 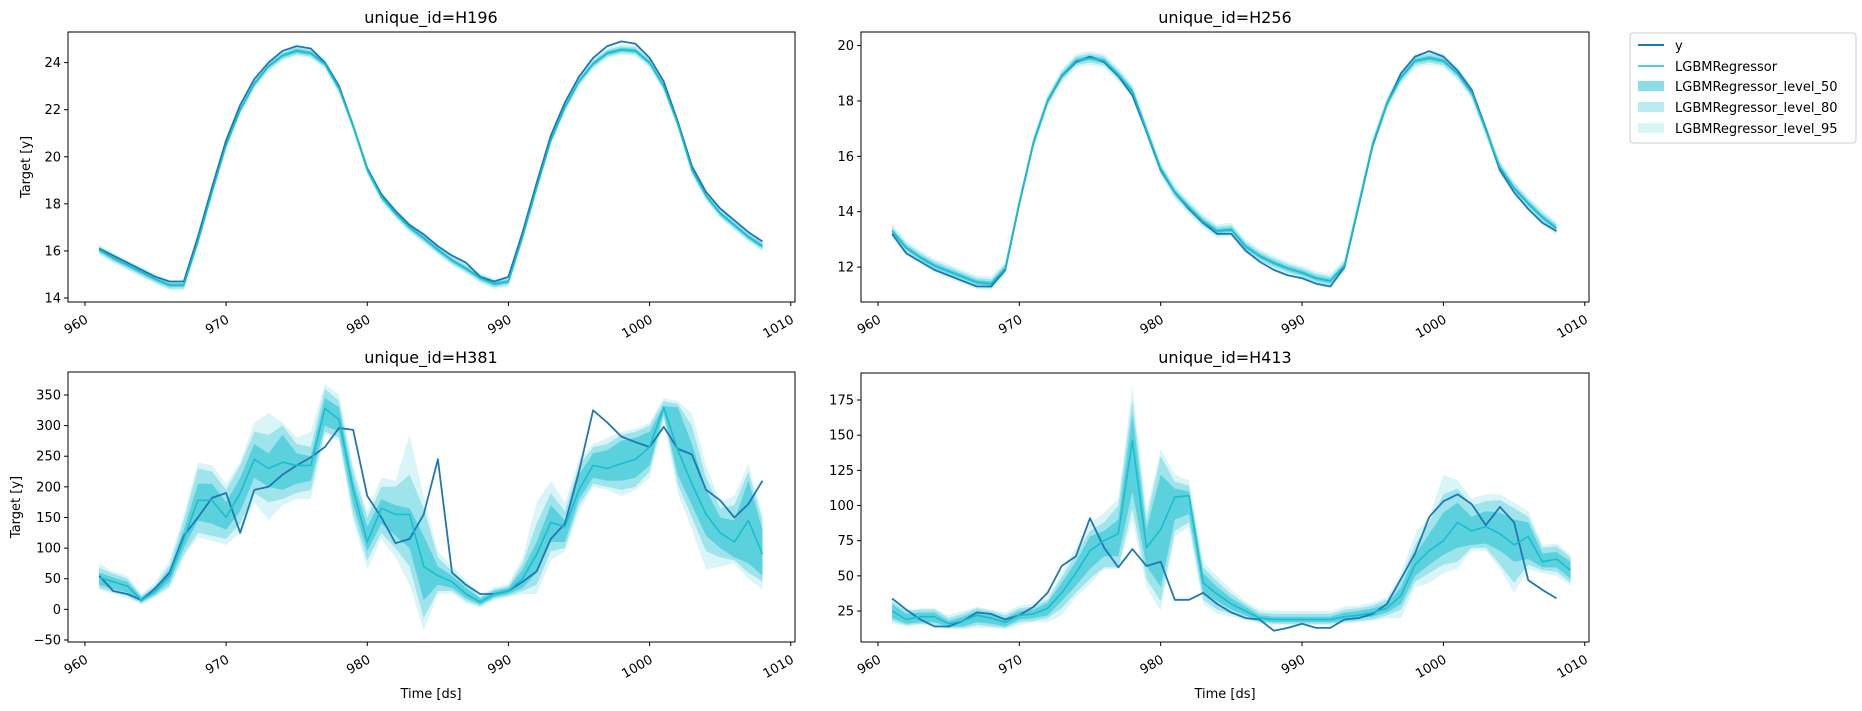 What do you see at coordinates (48, 426) in the screenshot?
I see `y-tick-label: 300` at bounding box center [48, 426].